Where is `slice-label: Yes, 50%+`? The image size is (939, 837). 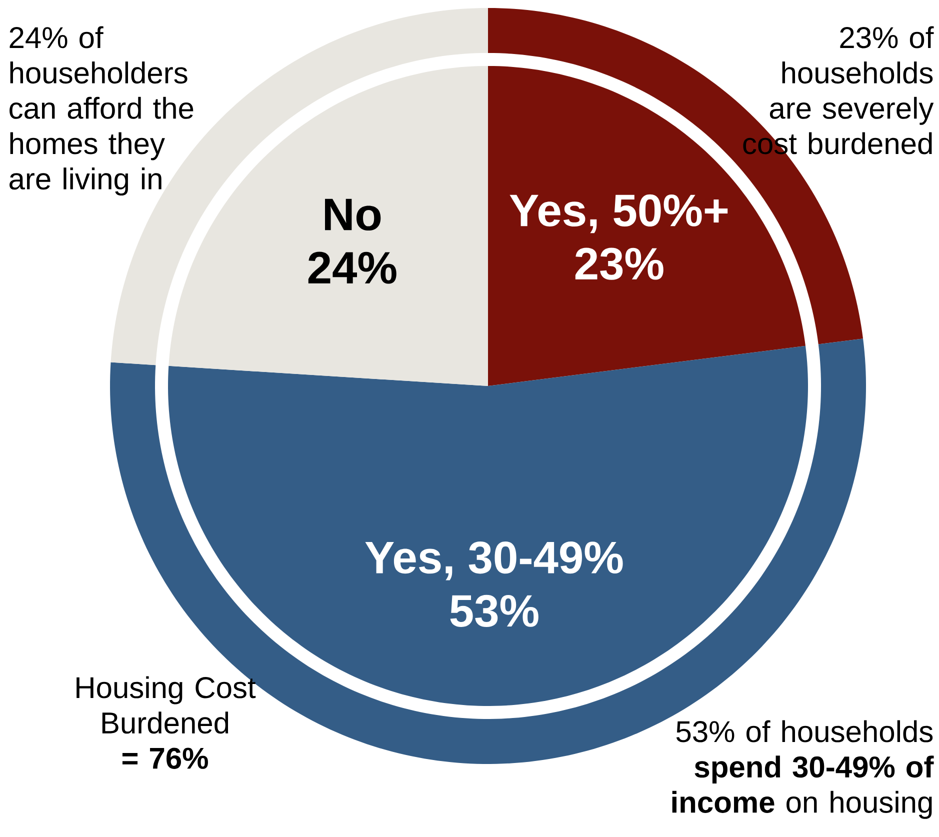
slice-label: Yes, 50%+ is located at coordinates (619, 214).